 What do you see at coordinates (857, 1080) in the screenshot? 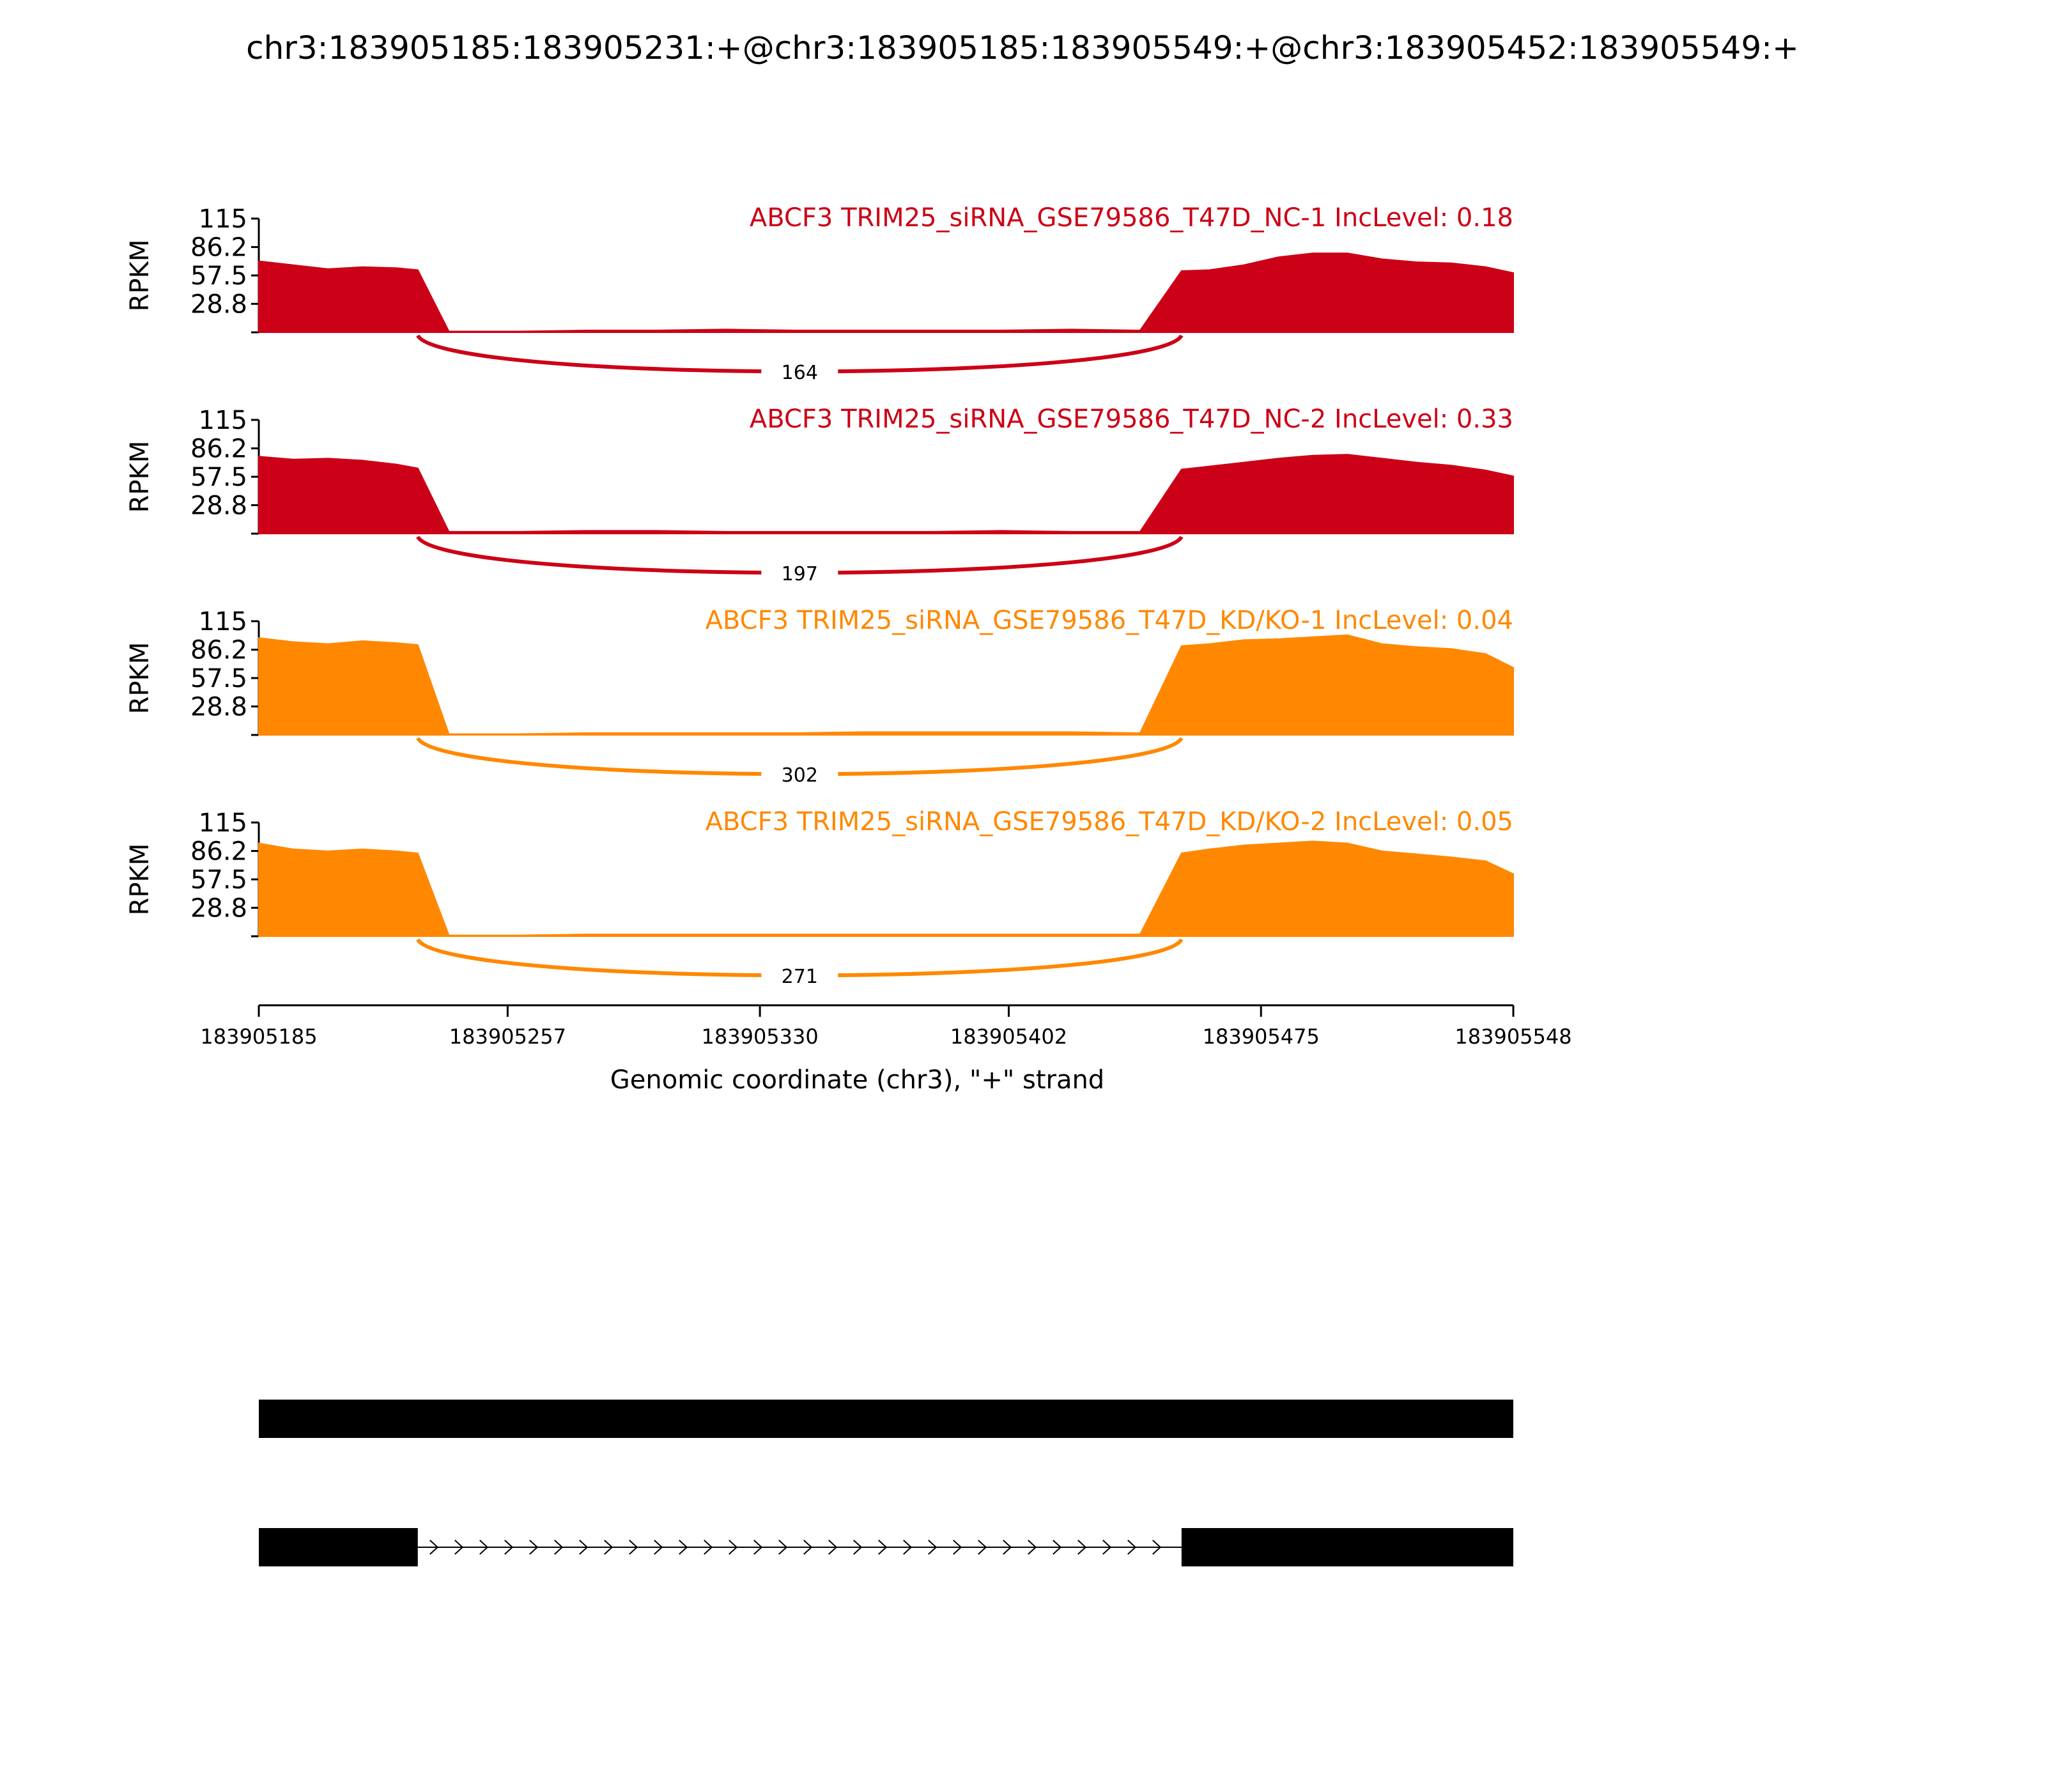
I see `x-axis-label: Genomic coordinate (chr3), "+" strand` at bounding box center [857, 1080].